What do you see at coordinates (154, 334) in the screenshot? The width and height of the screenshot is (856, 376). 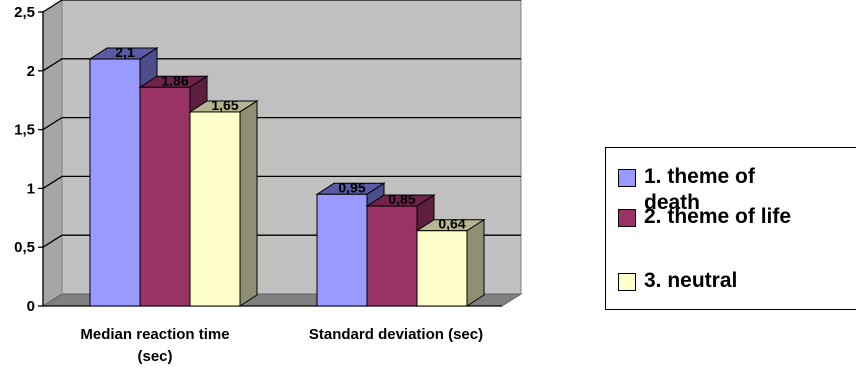 I see `x-category-label-1: Median reaction time` at bounding box center [154, 334].